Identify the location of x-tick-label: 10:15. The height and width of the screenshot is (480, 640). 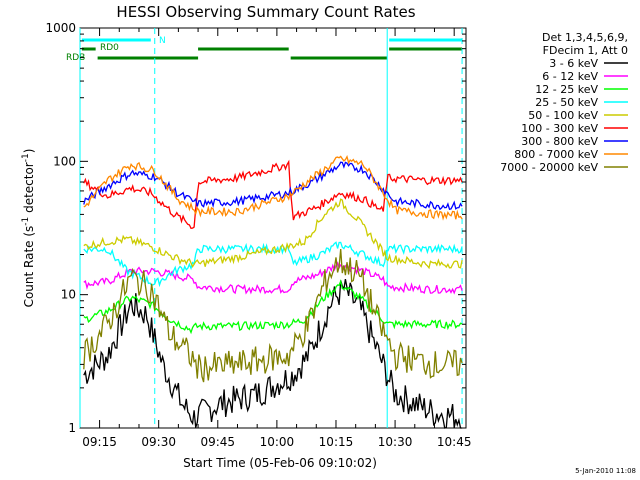
(336, 442).